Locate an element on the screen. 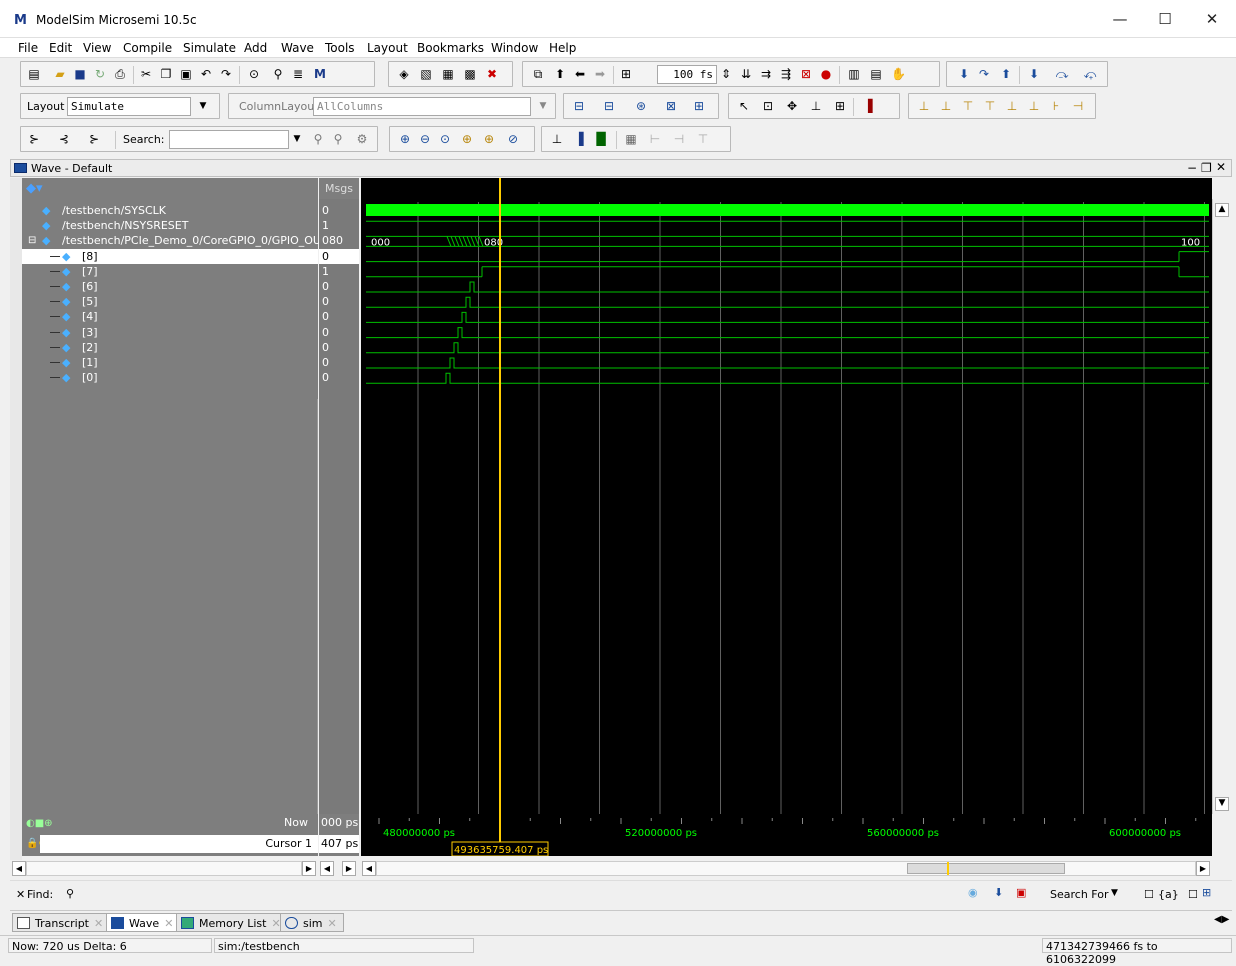 The image size is (1236, 966). menu-tools: Tools is located at coordinates (340, 48).